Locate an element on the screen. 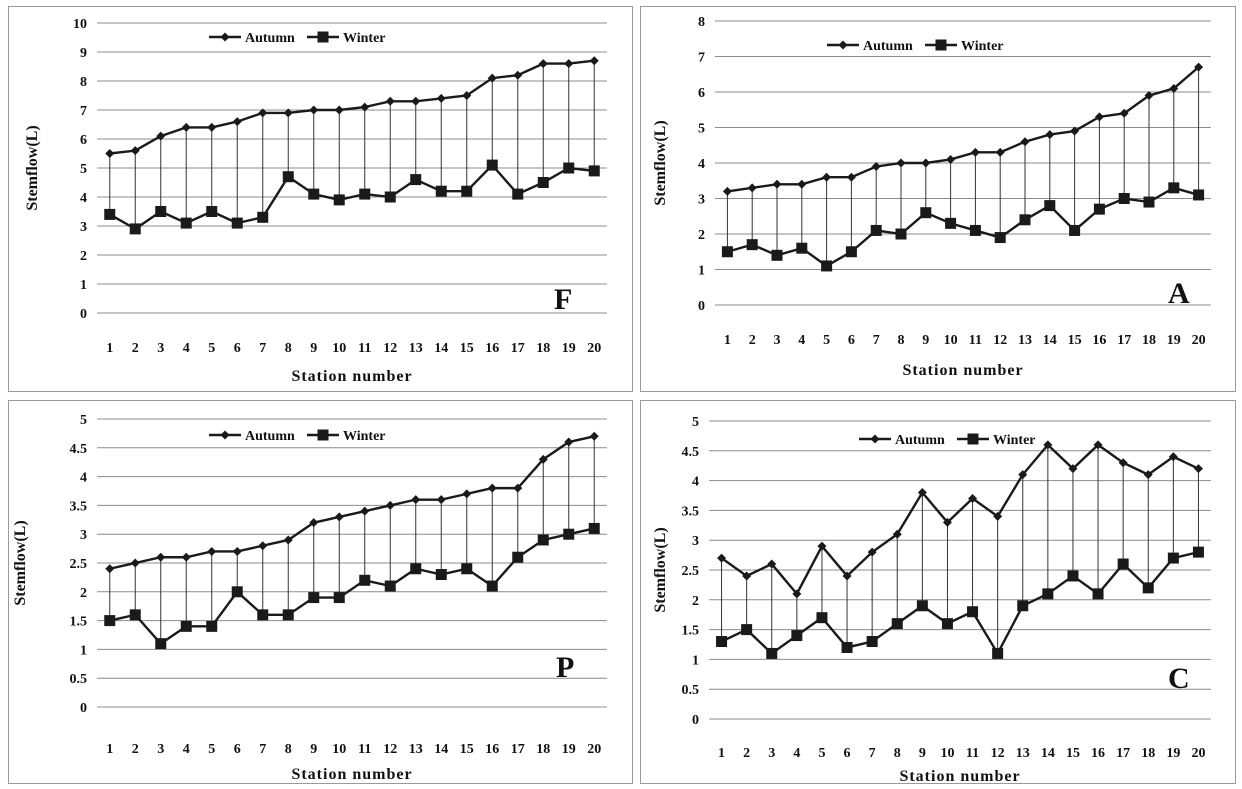 This screenshot has width=1242, height=789. y-axis-label: Stemflow(L) is located at coordinates (660, 569).